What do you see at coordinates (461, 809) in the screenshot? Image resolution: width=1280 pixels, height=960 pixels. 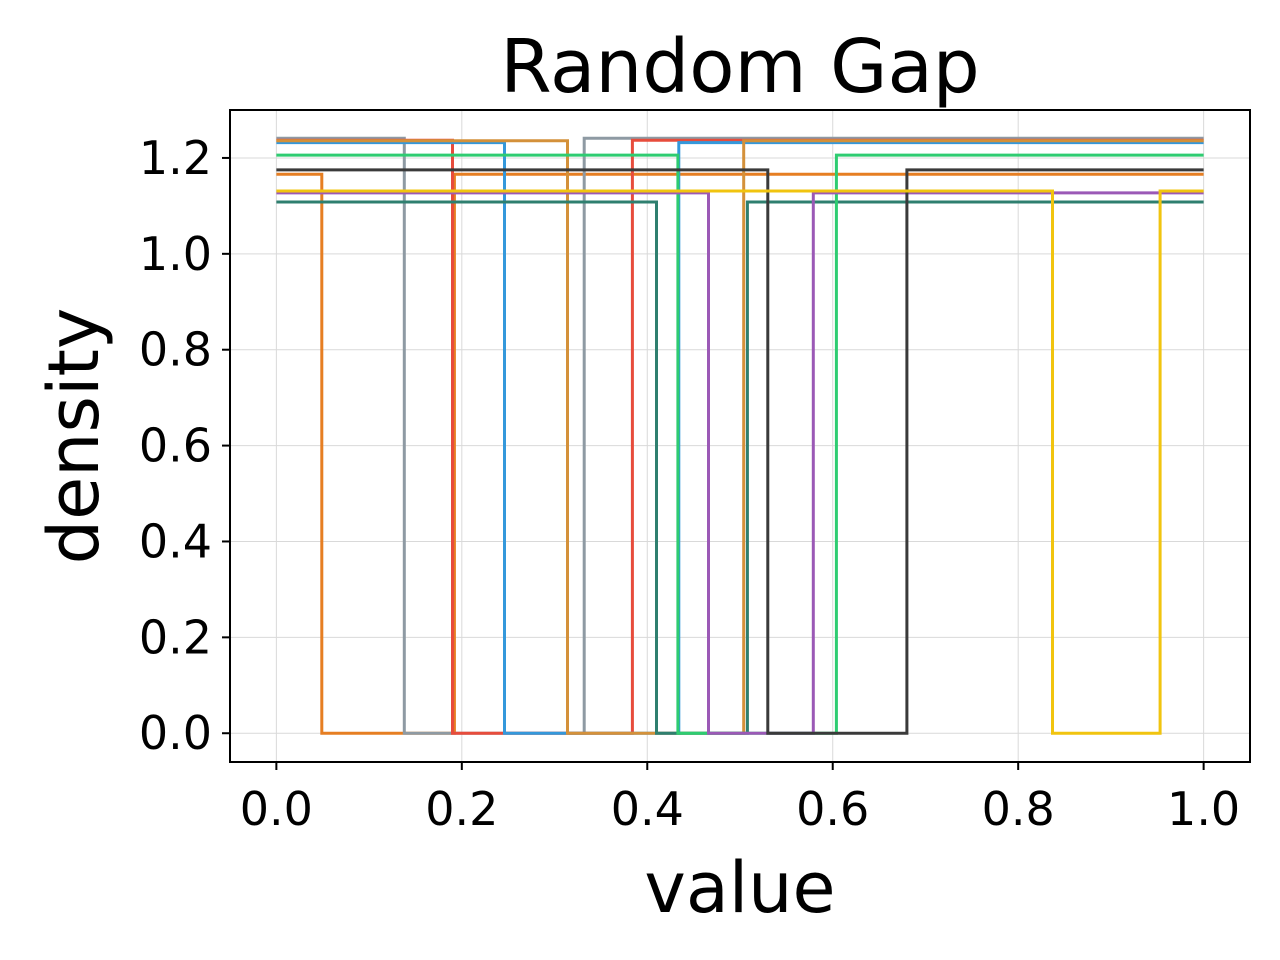 I see `x-tick-label: 0.2` at bounding box center [461, 809].